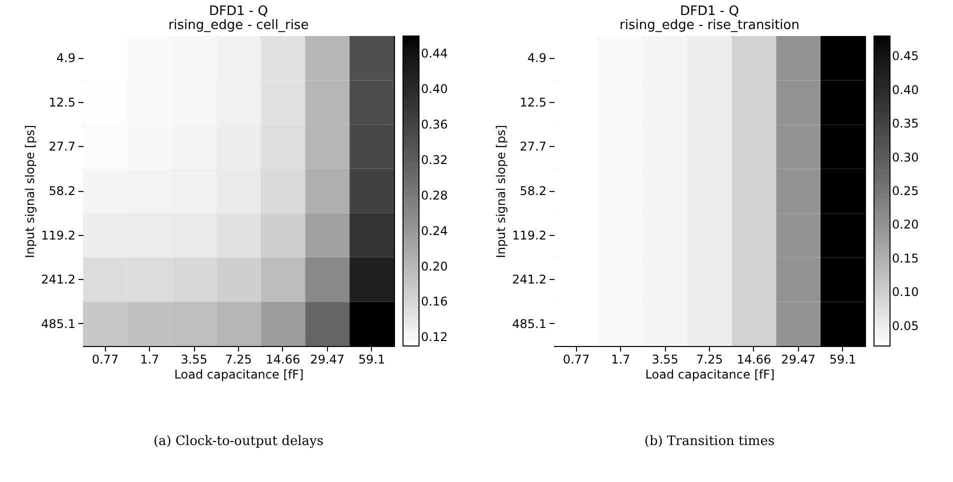 The image size is (953, 482). I want to click on color-bar-label: 0.24, so click(434, 231).